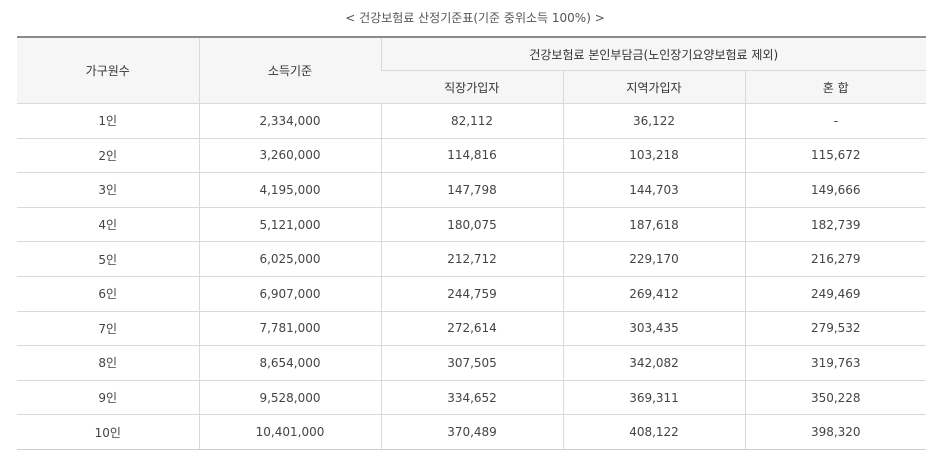  I want to click on cell-mixed: 216,279, so click(835, 259).